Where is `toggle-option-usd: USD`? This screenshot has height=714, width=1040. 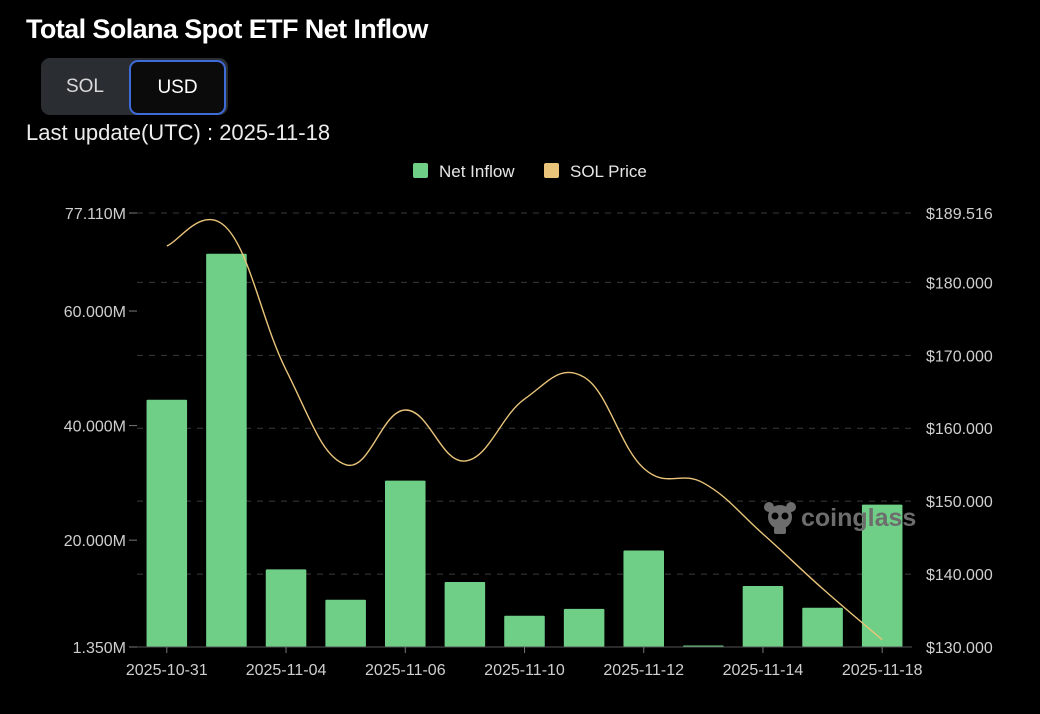 toggle-option-usd: USD is located at coordinates (177, 87).